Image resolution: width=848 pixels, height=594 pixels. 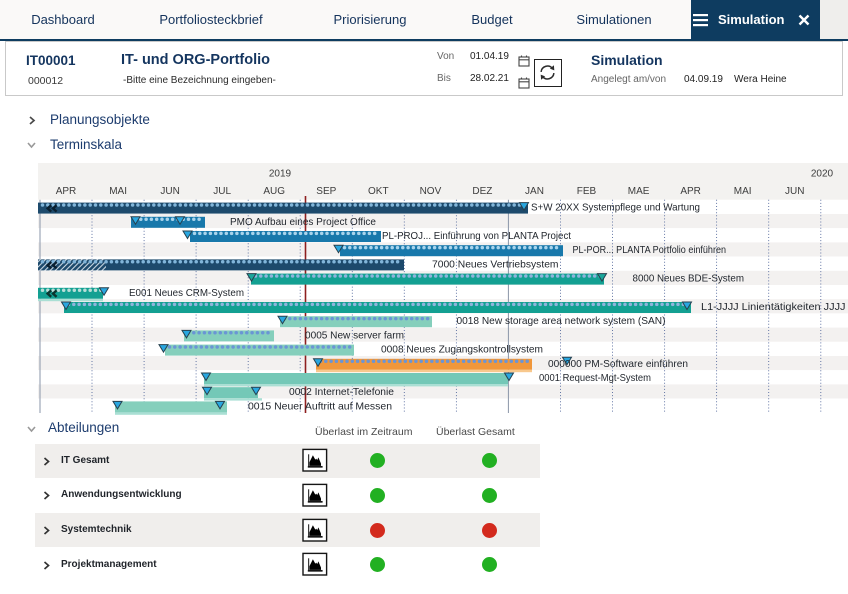 What do you see at coordinates (320, 406) in the screenshot?
I see `svg-text: 0015 Neuer Auftritt auf Messen` at bounding box center [320, 406].